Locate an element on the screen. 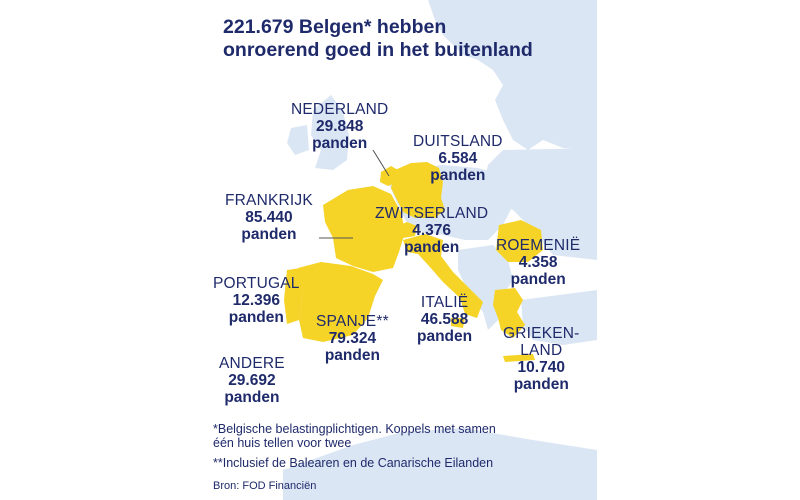 The image size is (800, 500). france-shape is located at coordinates (364, 229).